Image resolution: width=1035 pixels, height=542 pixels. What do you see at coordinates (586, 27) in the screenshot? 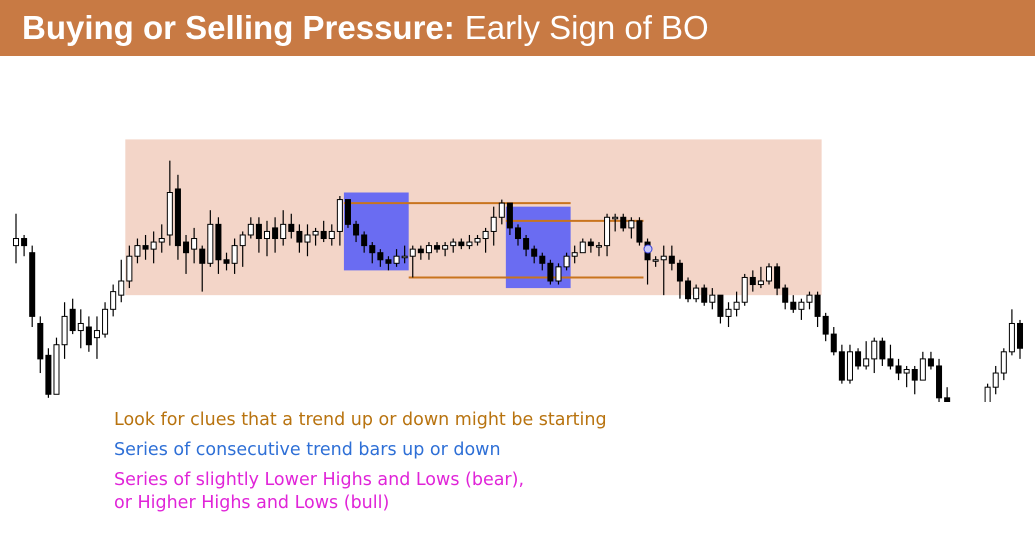
I see `title-normal-text: Early Sign of BO` at bounding box center [586, 27].